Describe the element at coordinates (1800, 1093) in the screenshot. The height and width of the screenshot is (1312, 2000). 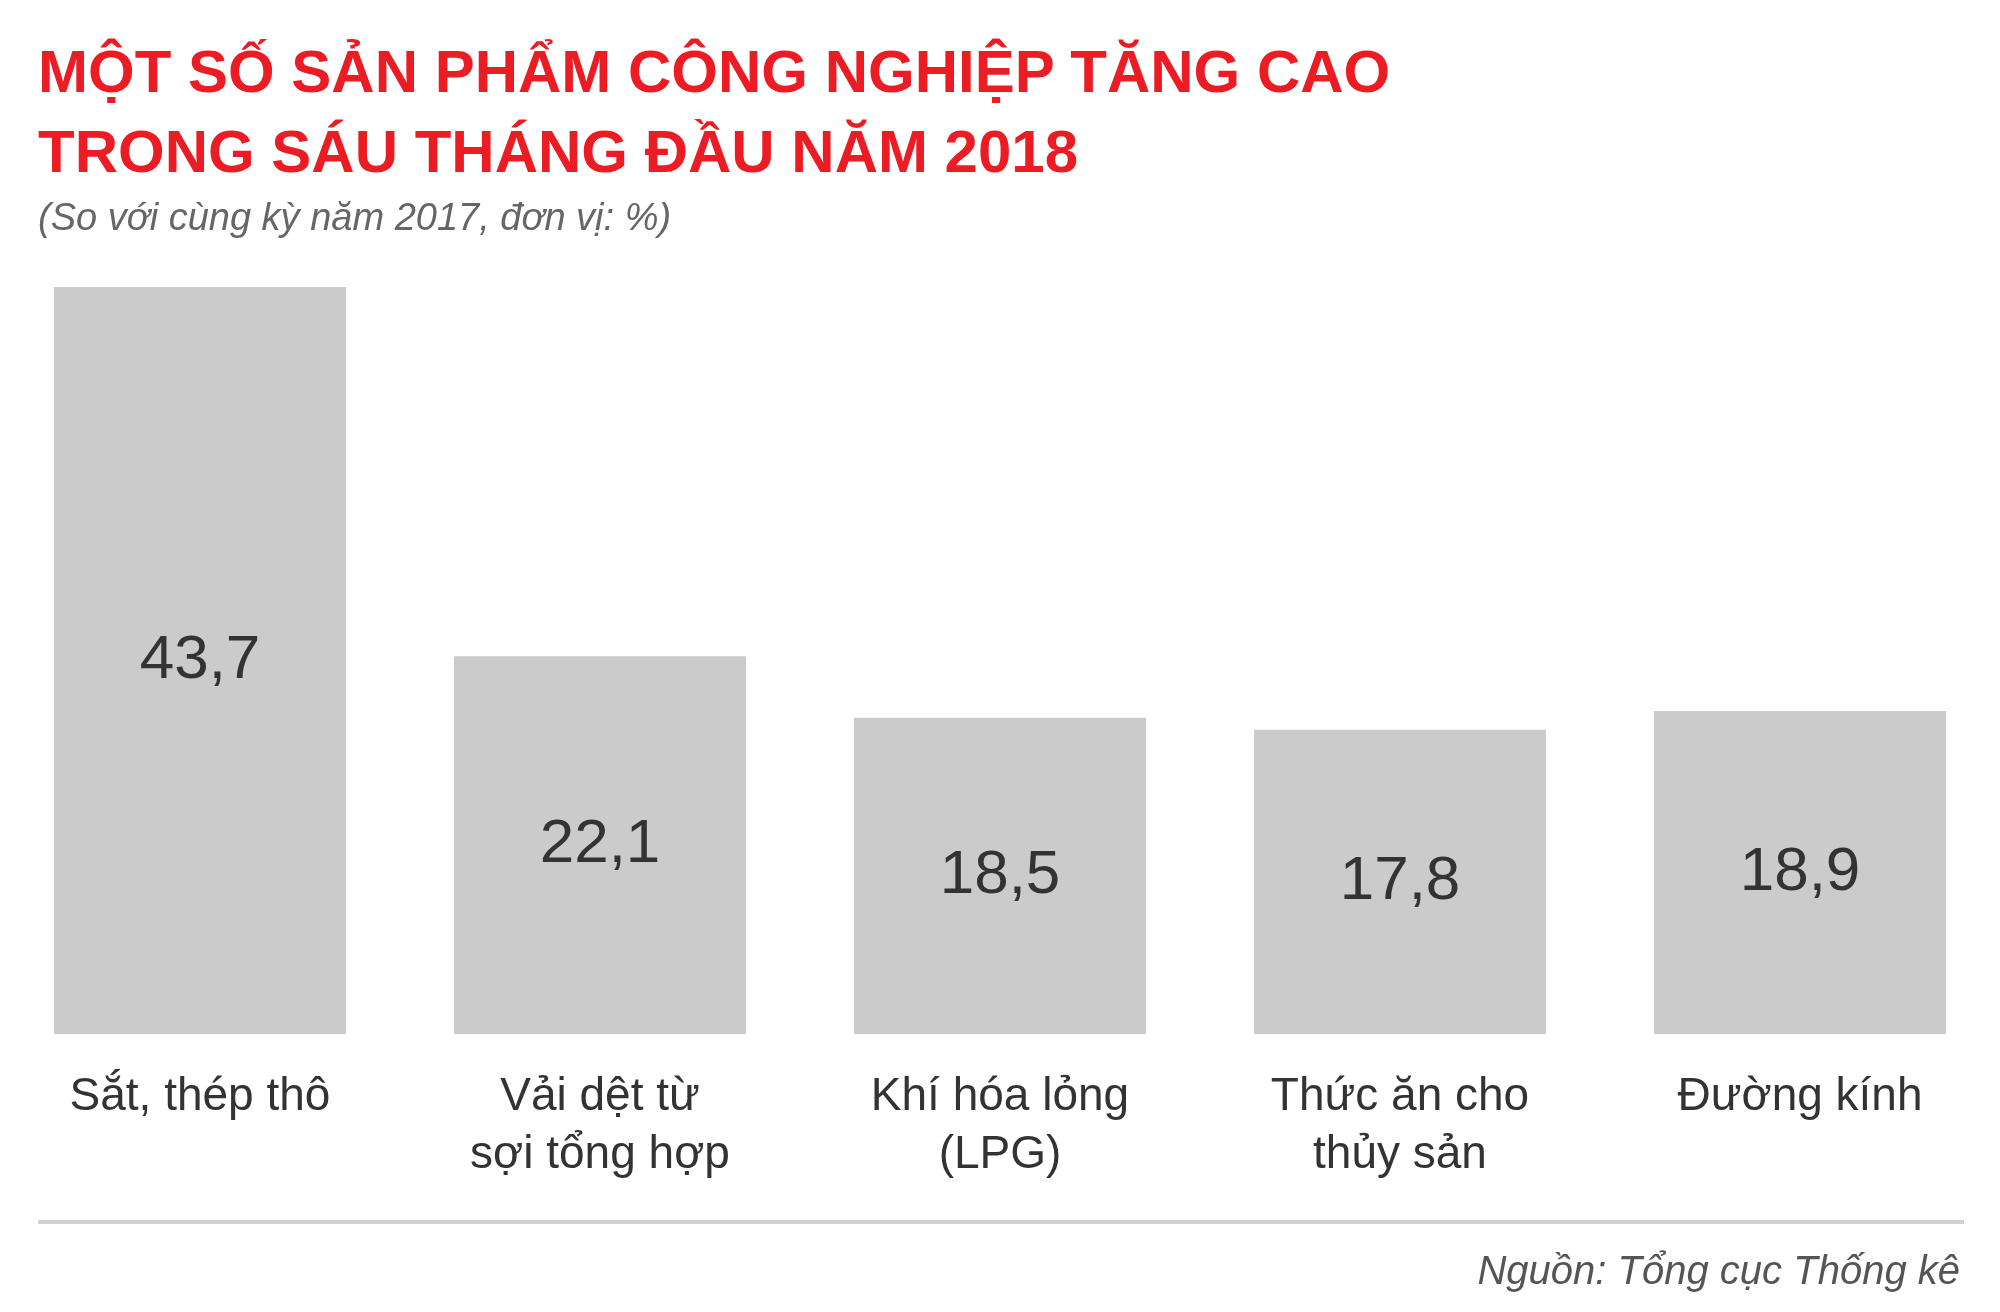
I see `x-tick-label: Đường kính` at that location.